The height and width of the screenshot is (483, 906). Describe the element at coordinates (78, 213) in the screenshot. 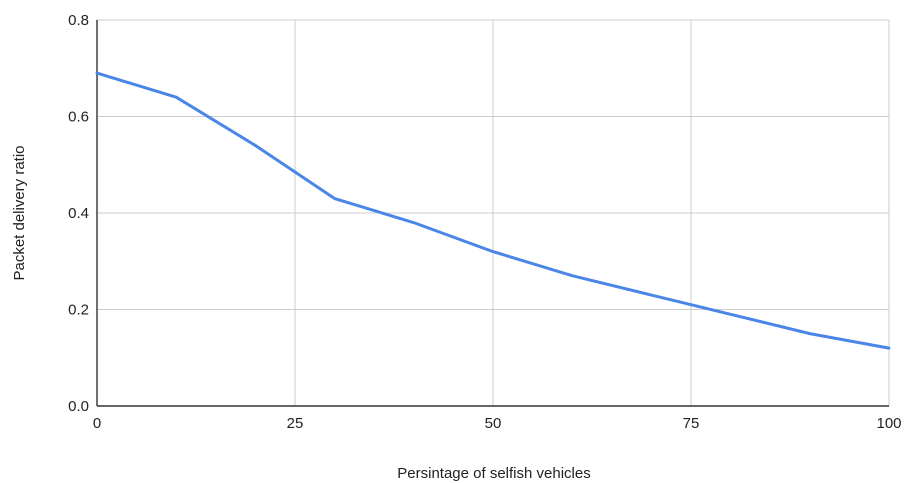

I see `y-tick-label: 0.4` at that location.